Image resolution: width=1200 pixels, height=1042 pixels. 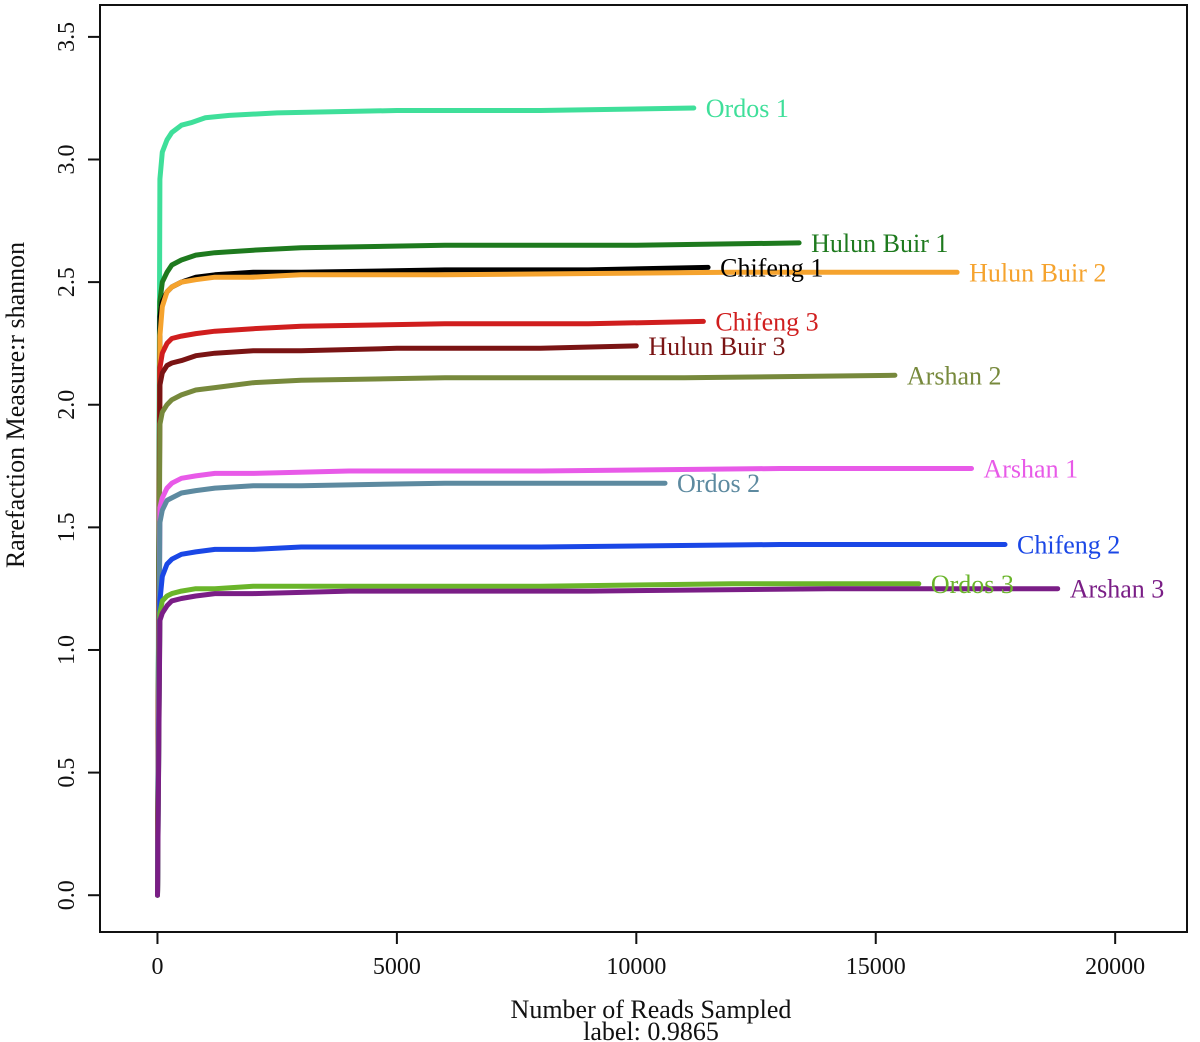 I want to click on x-axis-title: Number of Reads Sampled, so click(x=651, y=1009).